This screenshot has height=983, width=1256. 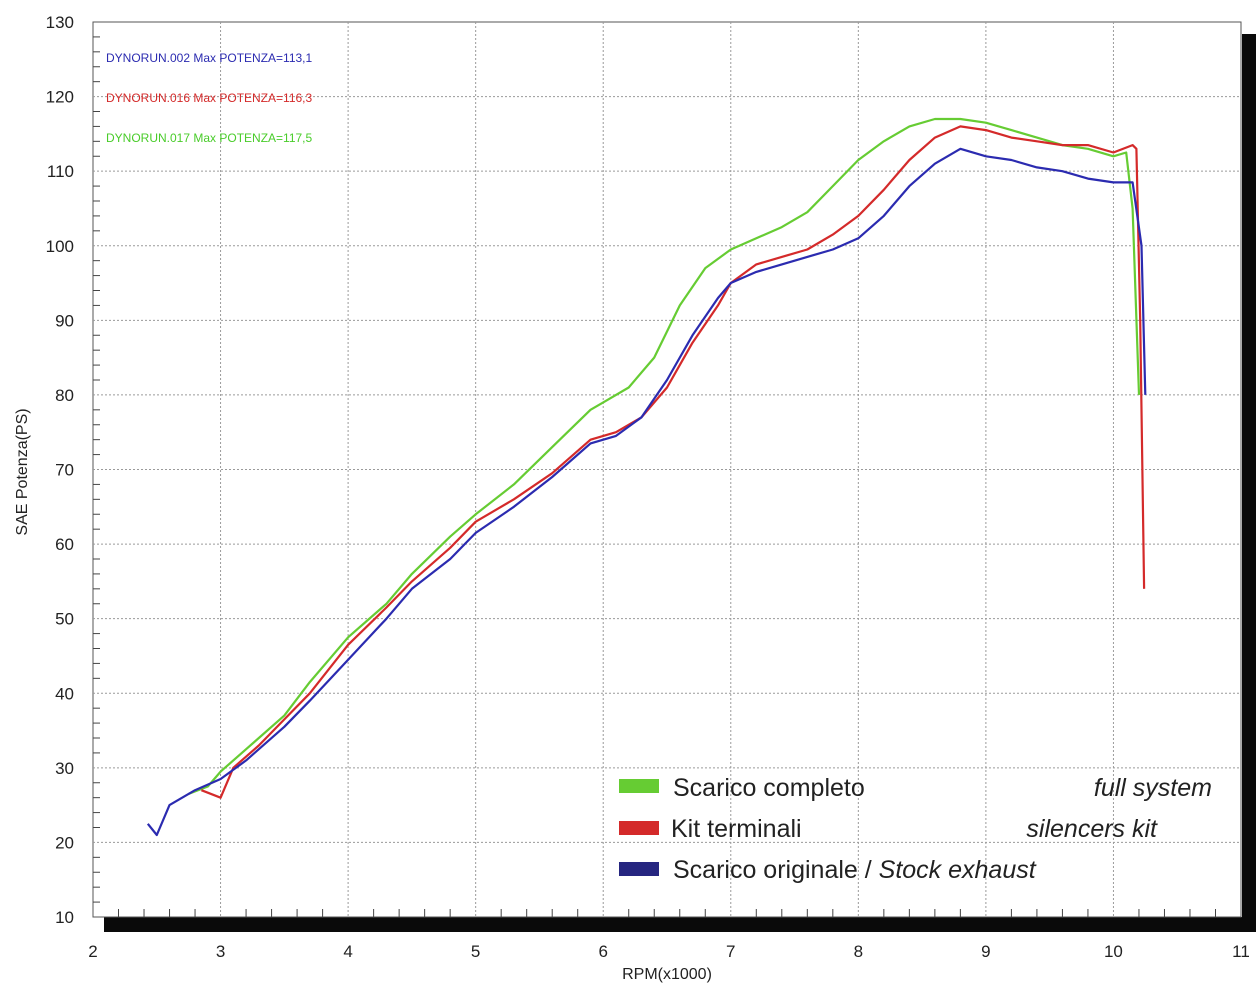 What do you see at coordinates (64, 917) in the screenshot?
I see `y-tick-label: 10` at bounding box center [64, 917].